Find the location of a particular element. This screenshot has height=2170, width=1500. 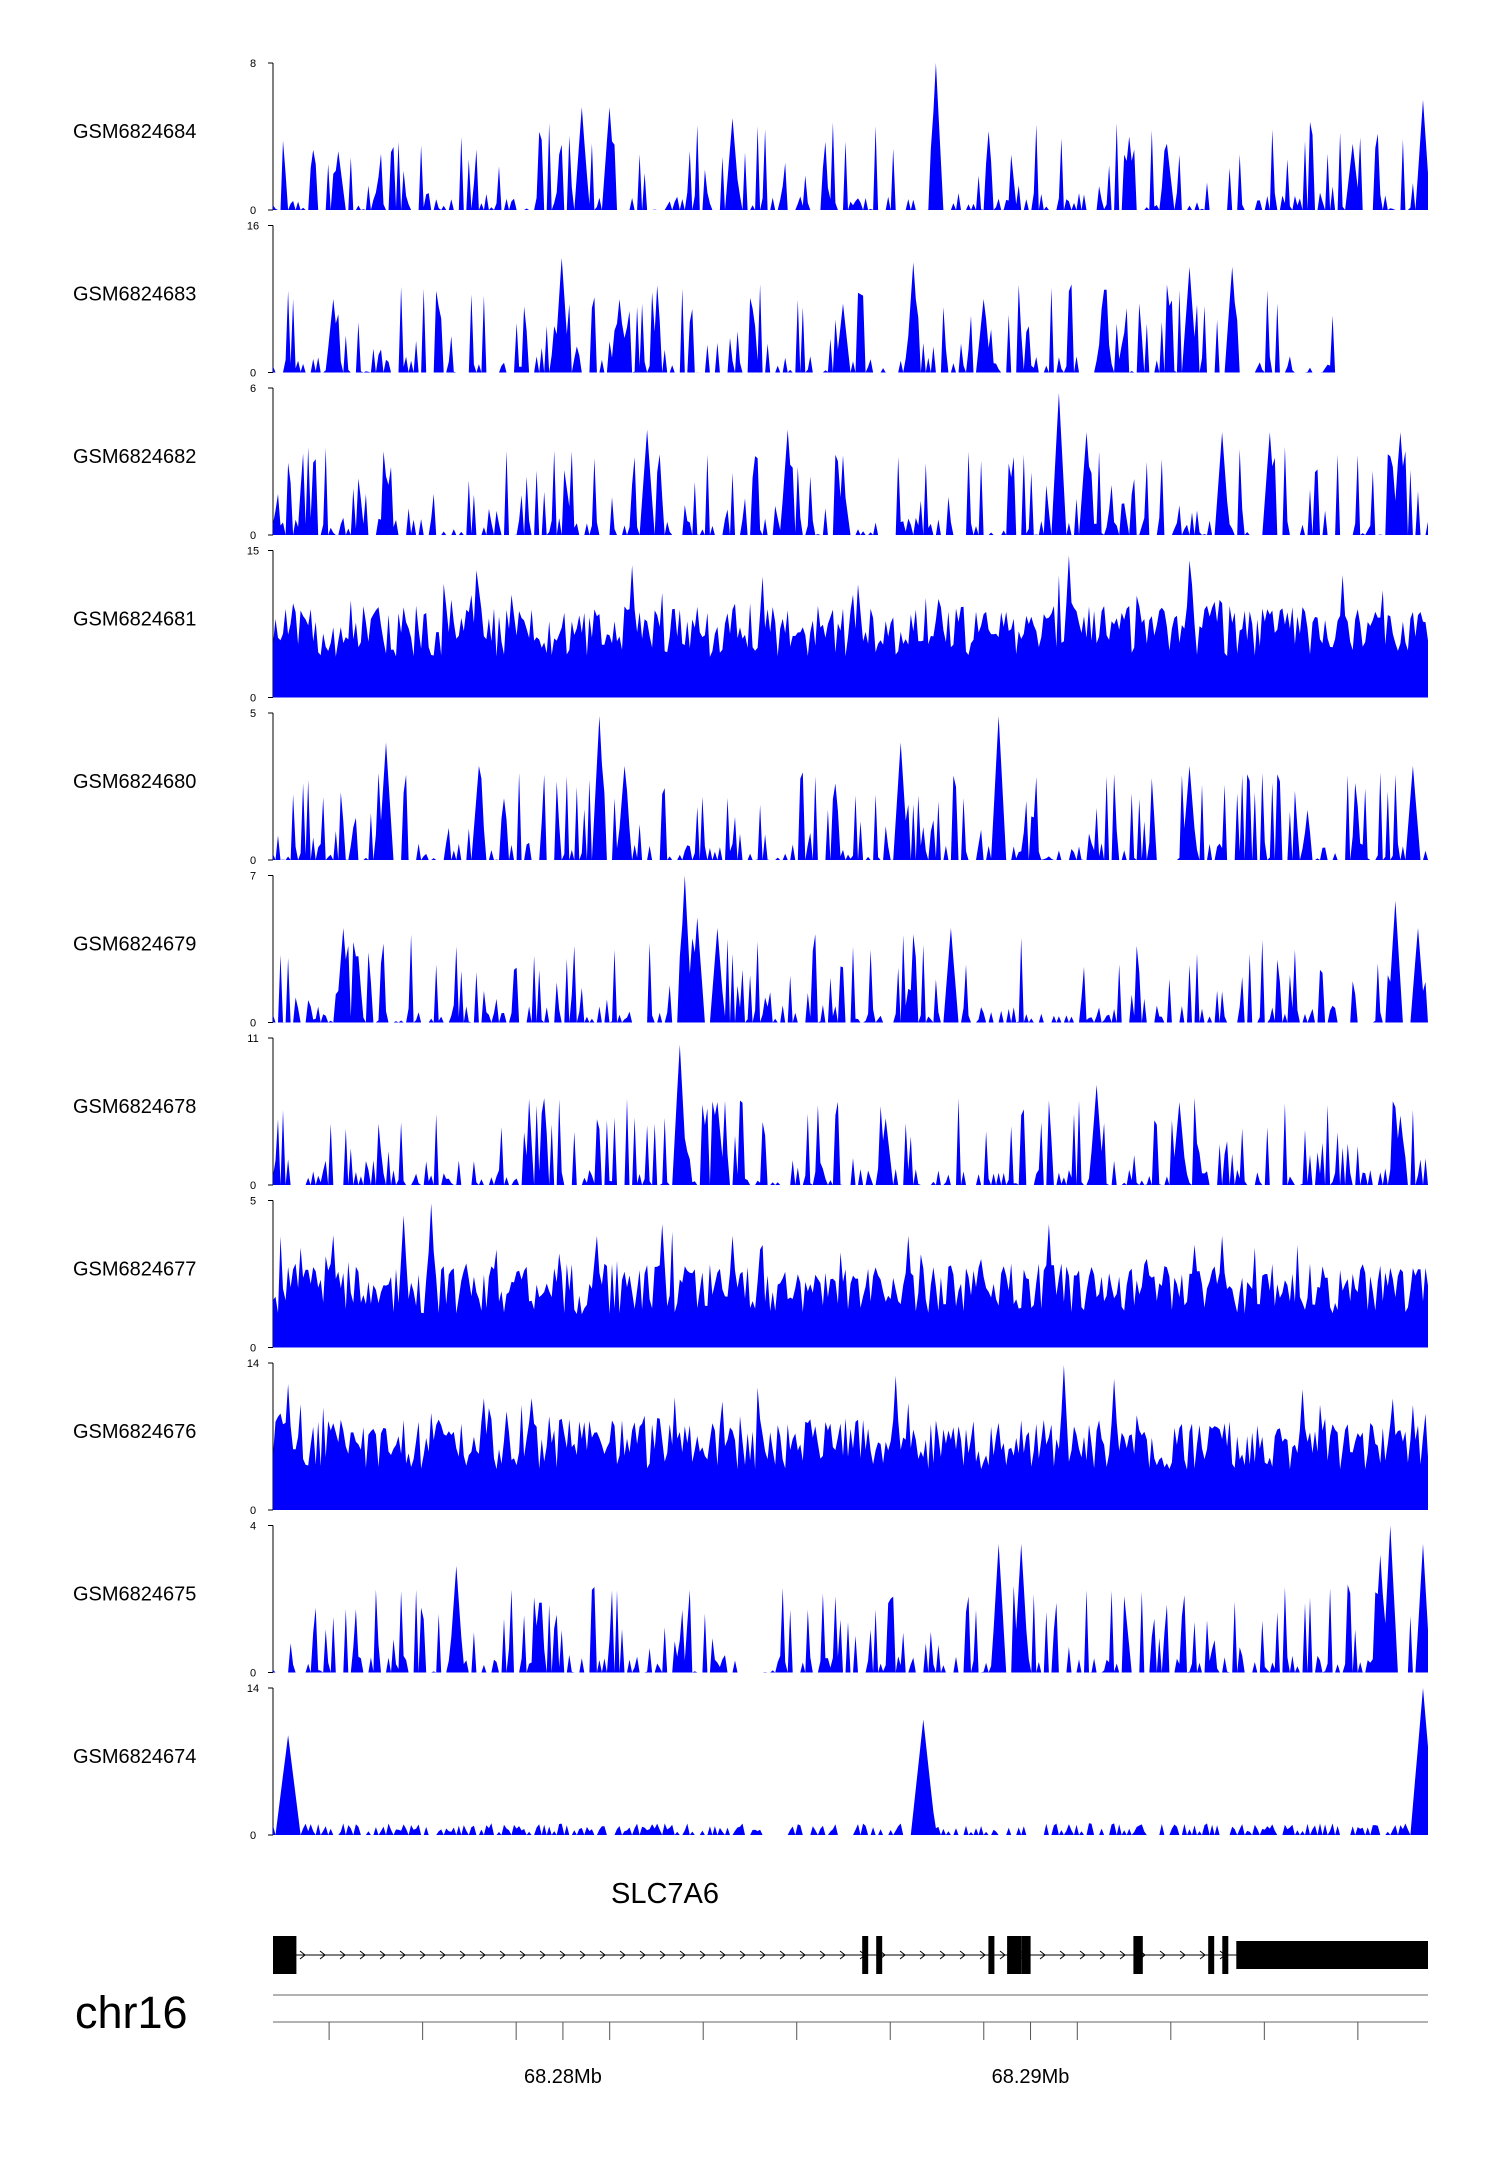

track-label: GSM6824681 is located at coordinates (134, 619).